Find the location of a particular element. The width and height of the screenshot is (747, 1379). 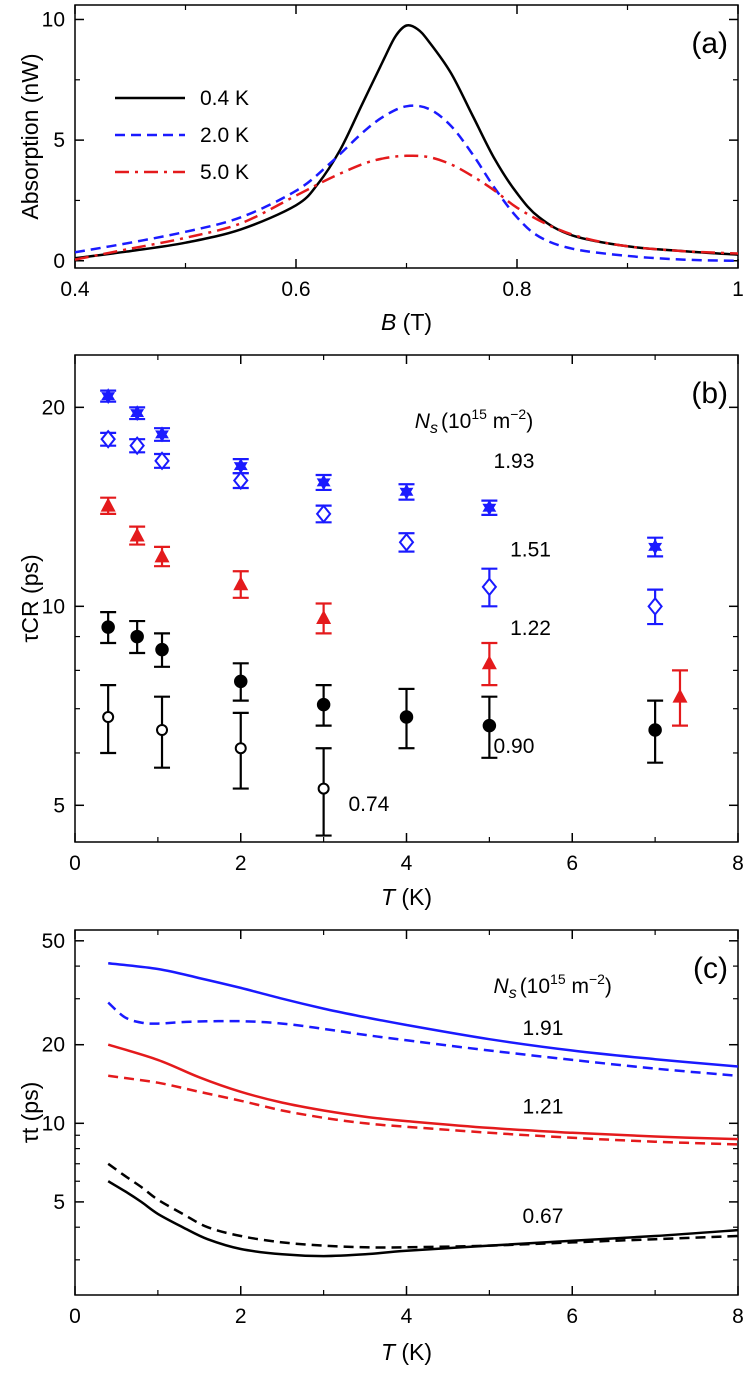

density-annotation: 0.67 is located at coordinates (543, 1216).